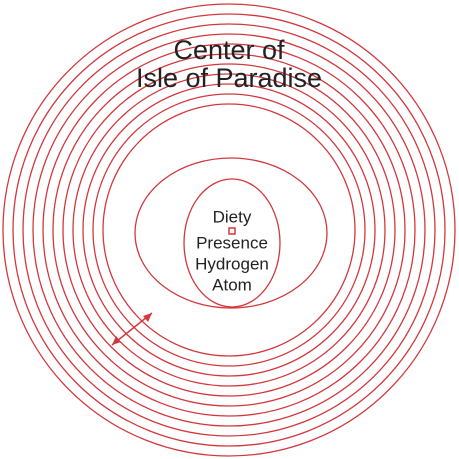  I want to click on arrow, so click(132, 329).